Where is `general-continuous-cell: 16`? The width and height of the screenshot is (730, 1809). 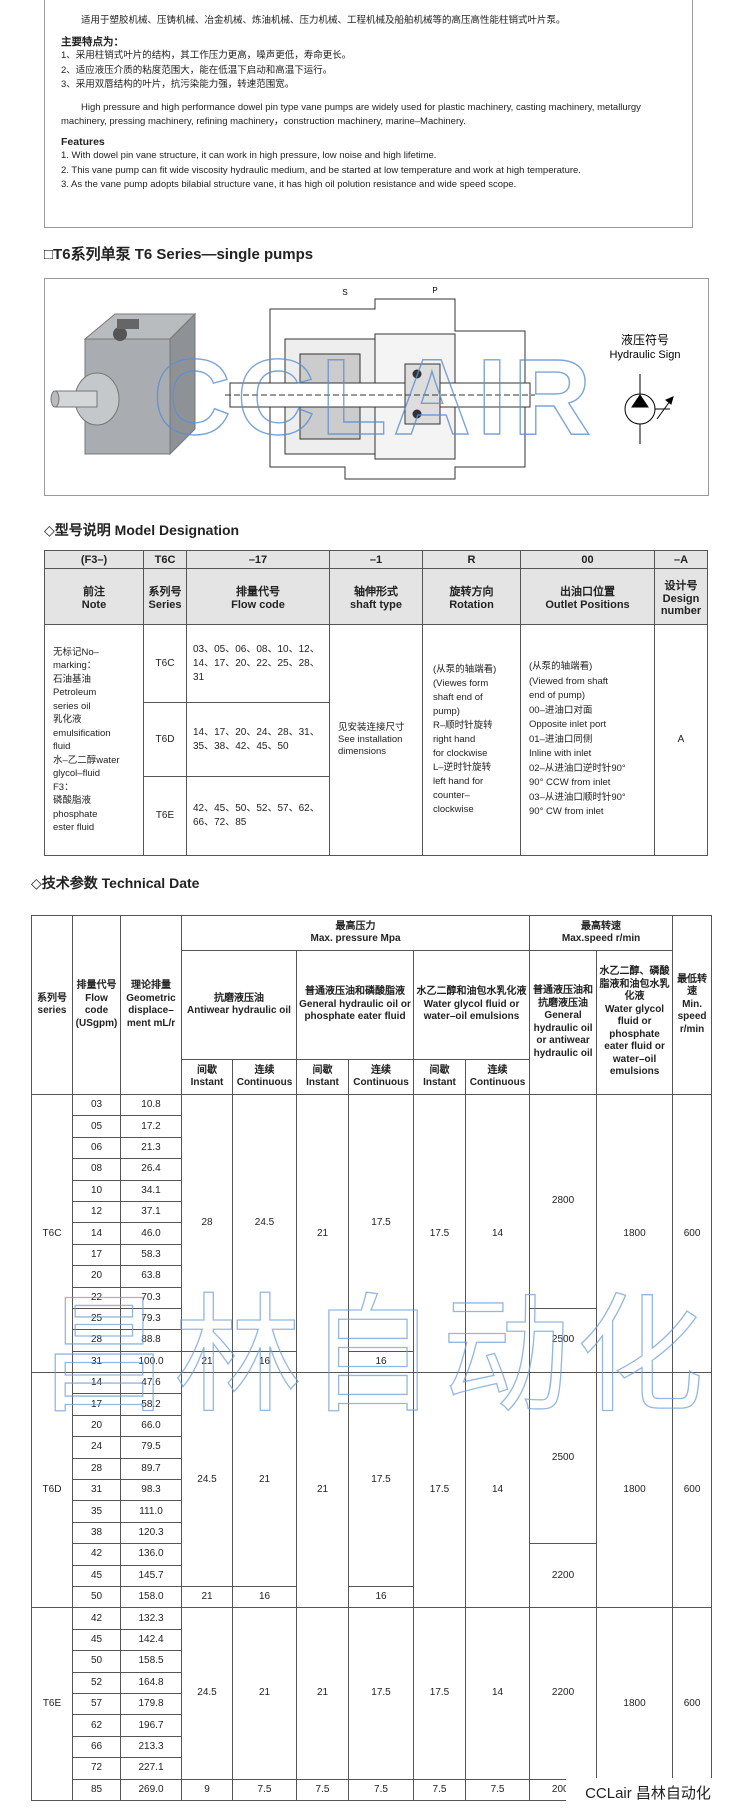
general-continuous-cell: 16 is located at coordinates (381, 1362).